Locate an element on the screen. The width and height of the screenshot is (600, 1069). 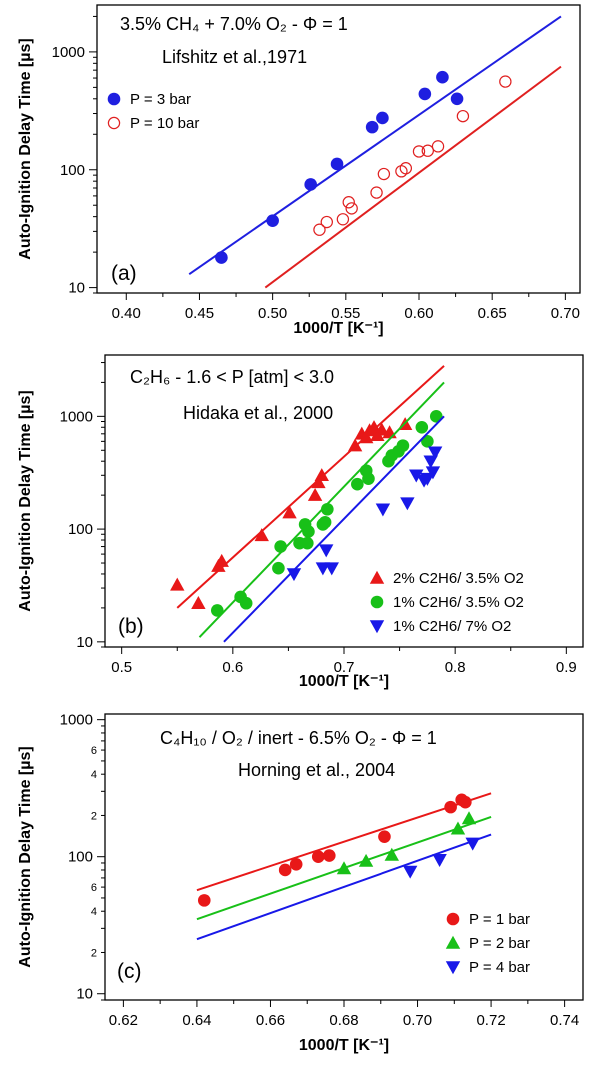
x-tick-label: 0.45 is located at coordinates (199, 313).